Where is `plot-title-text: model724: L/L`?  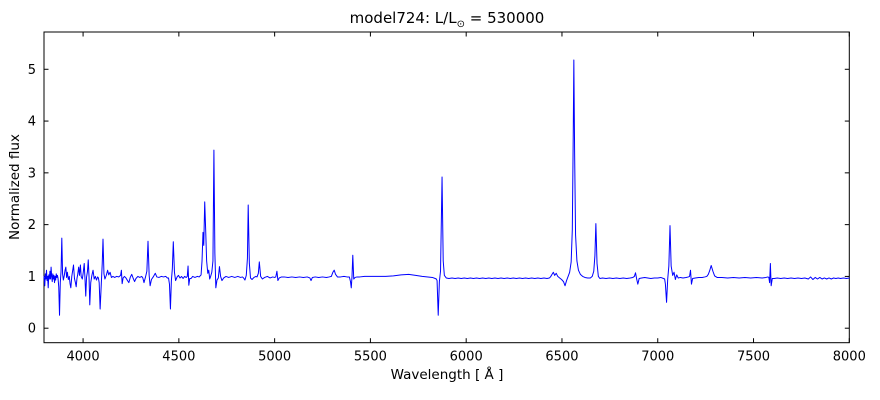 plot-title-text: model724: L/L is located at coordinates (403, 18).